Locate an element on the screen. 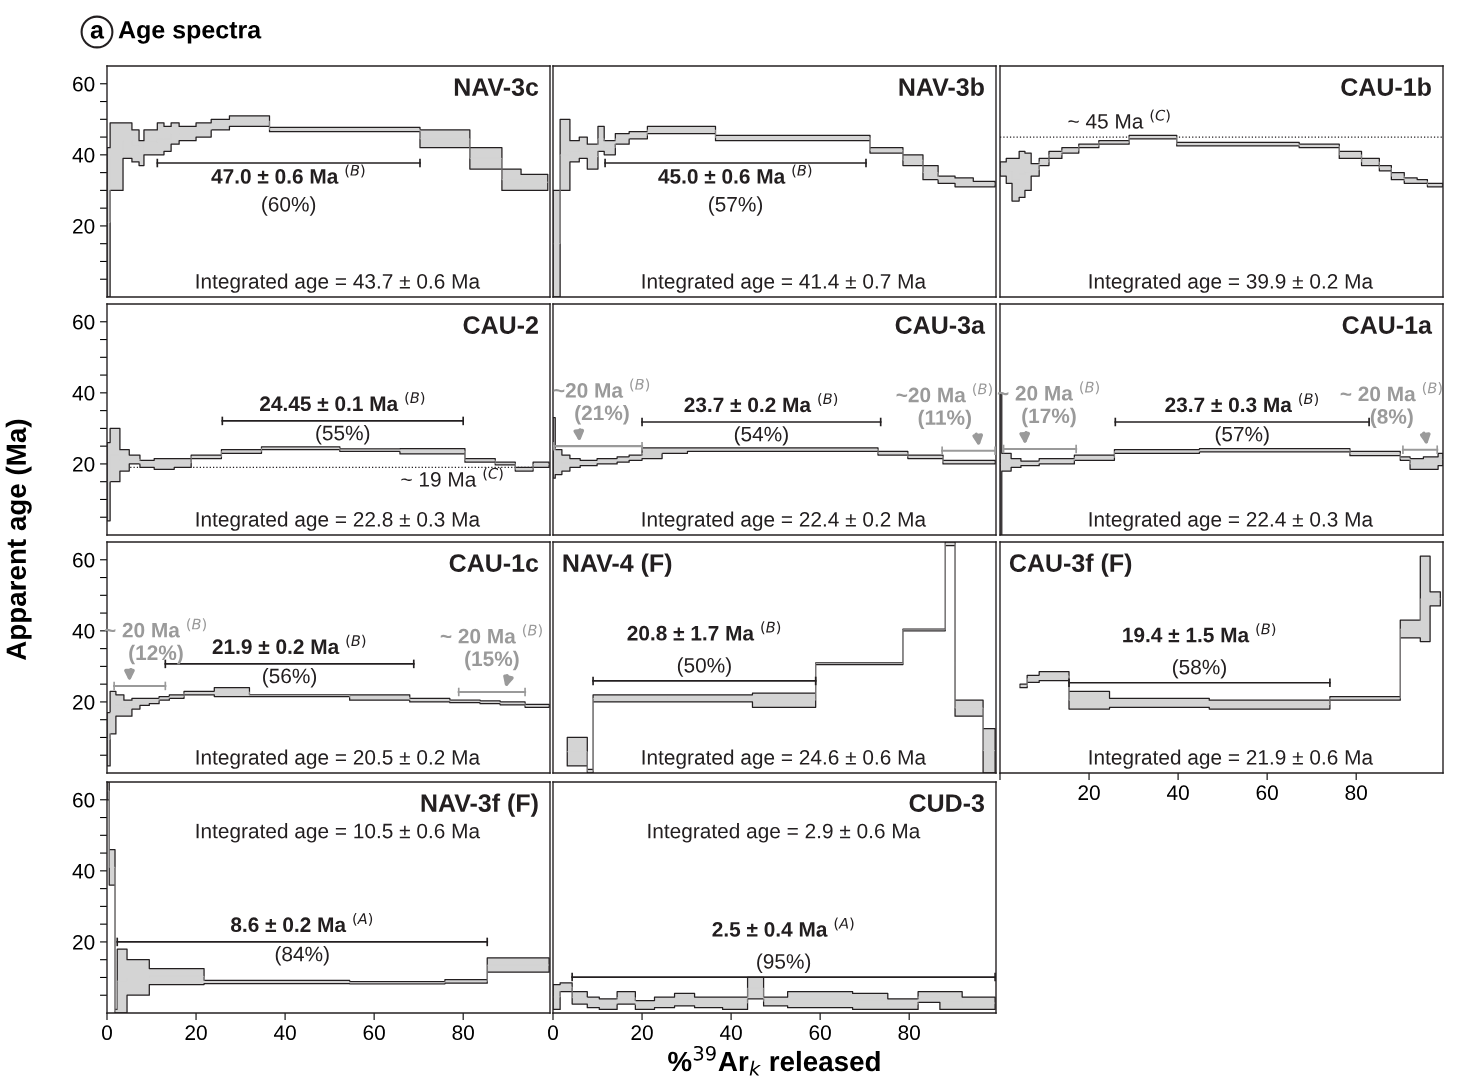  annotation: Integrated age = 43.7 ± 0.6 Ma is located at coordinates (338, 283).